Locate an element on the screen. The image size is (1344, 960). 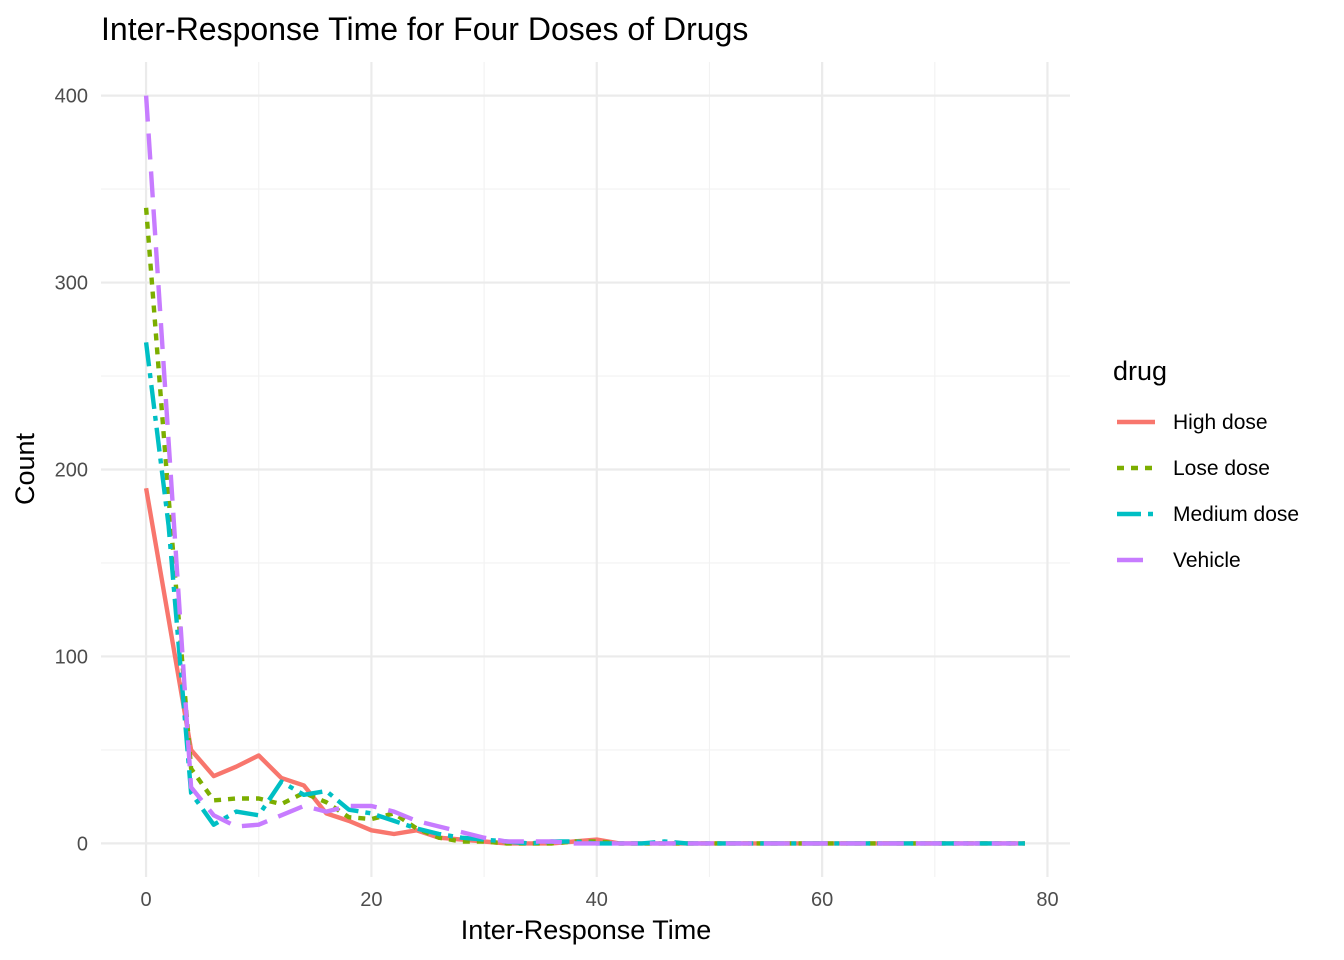
legend-label: Medium dose is located at coordinates (1236, 514).